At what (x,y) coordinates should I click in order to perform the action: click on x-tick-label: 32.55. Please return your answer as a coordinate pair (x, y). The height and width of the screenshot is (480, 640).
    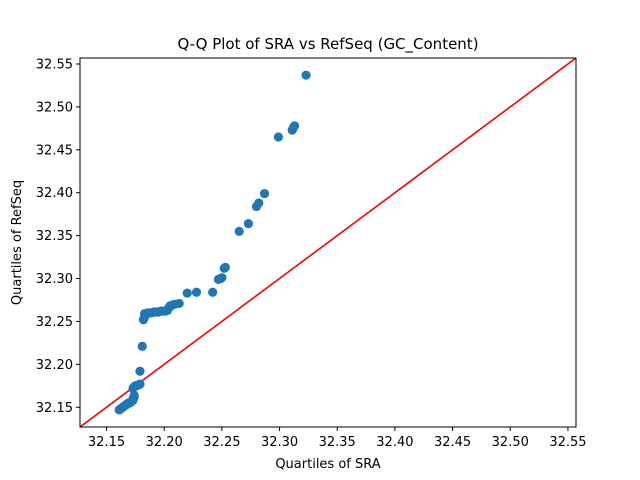
    Looking at the image, I should click on (567, 442).